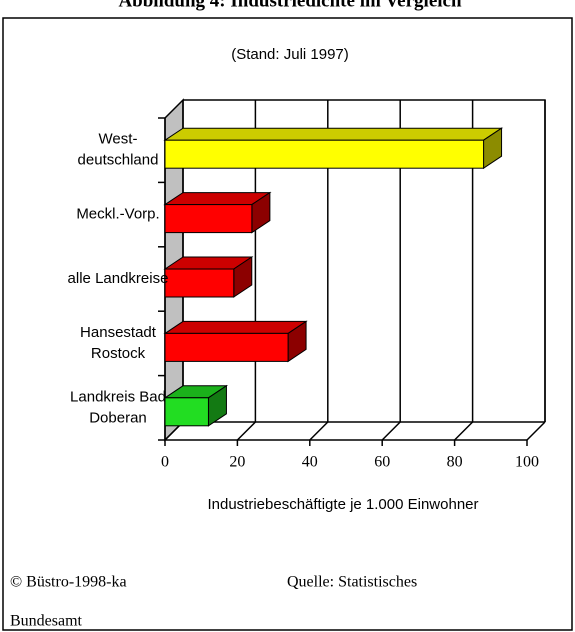 This screenshot has width=575, height=632. What do you see at coordinates (118, 343) in the screenshot?
I see `y-tick-label: Hansestadt Rostock` at bounding box center [118, 343].